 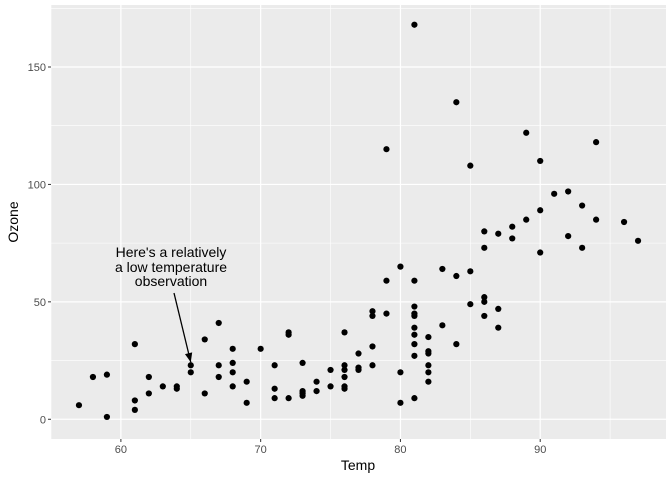 I want to click on y-tick-label: 150, so click(x=37, y=68).